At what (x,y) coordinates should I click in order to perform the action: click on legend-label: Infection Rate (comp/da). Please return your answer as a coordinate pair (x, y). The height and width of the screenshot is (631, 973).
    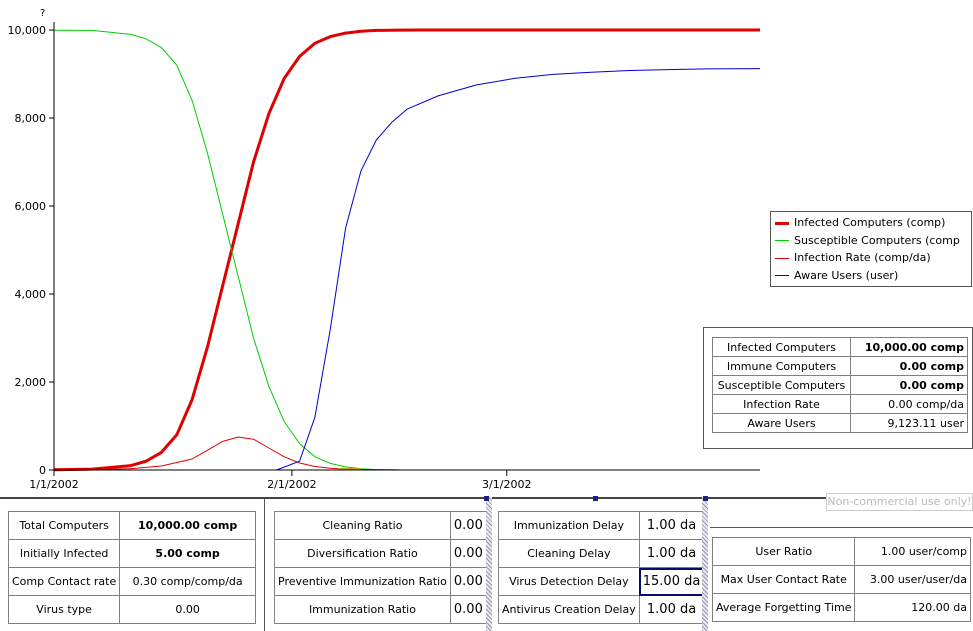
    Looking at the image, I should click on (862, 257).